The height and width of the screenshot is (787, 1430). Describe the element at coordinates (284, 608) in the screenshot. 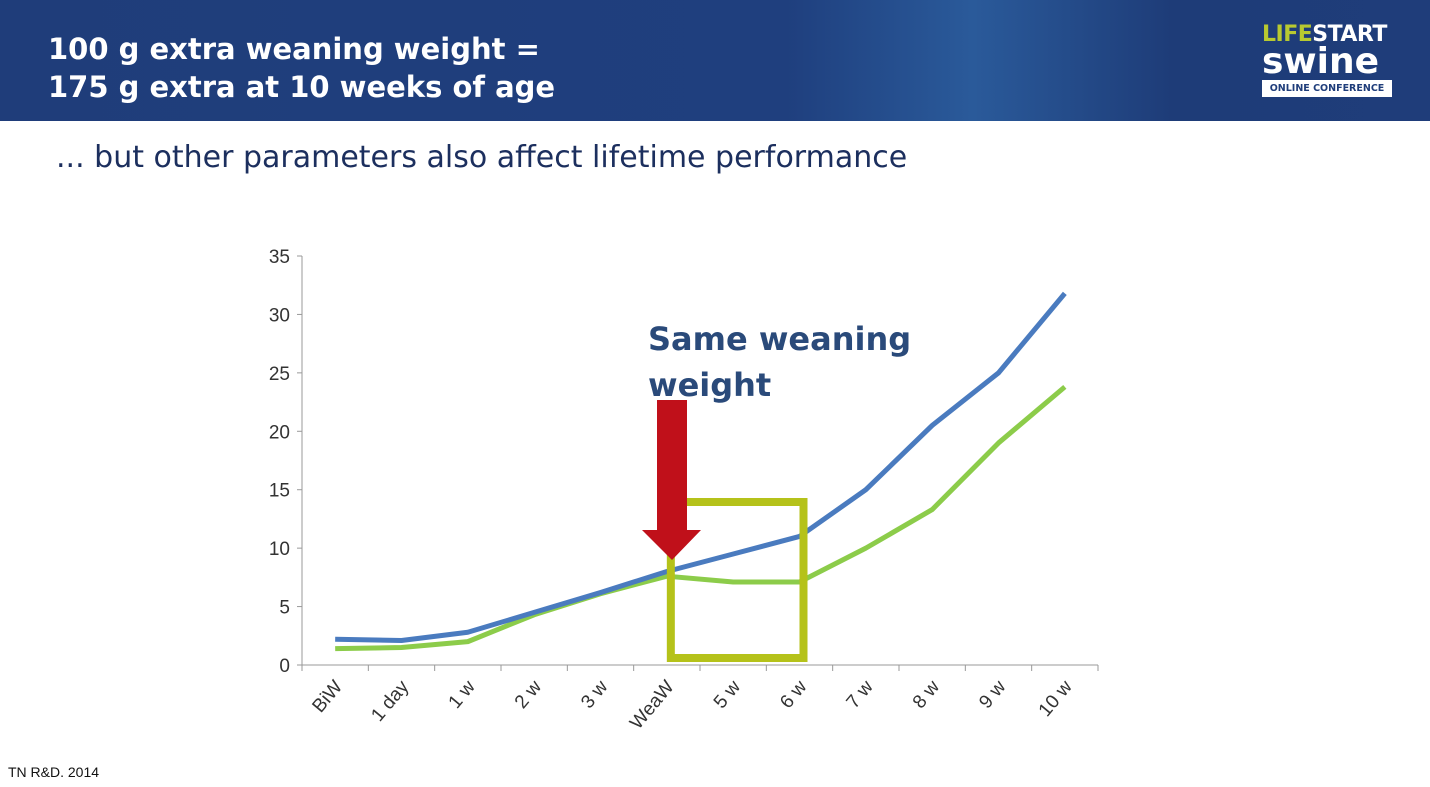

I see `y-tick-label: 5` at that location.